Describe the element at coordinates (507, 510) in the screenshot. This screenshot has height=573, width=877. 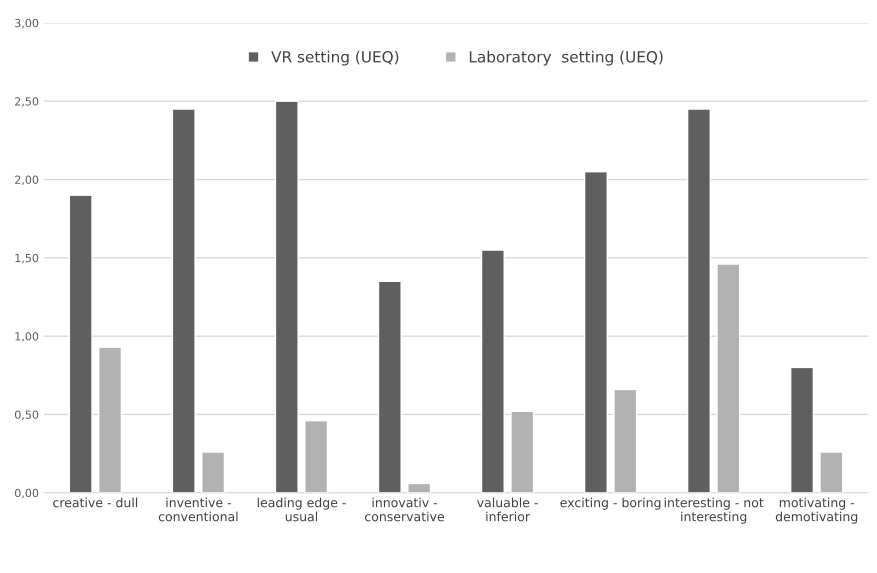
I see `x-tick-label: valuable - inferior` at that location.